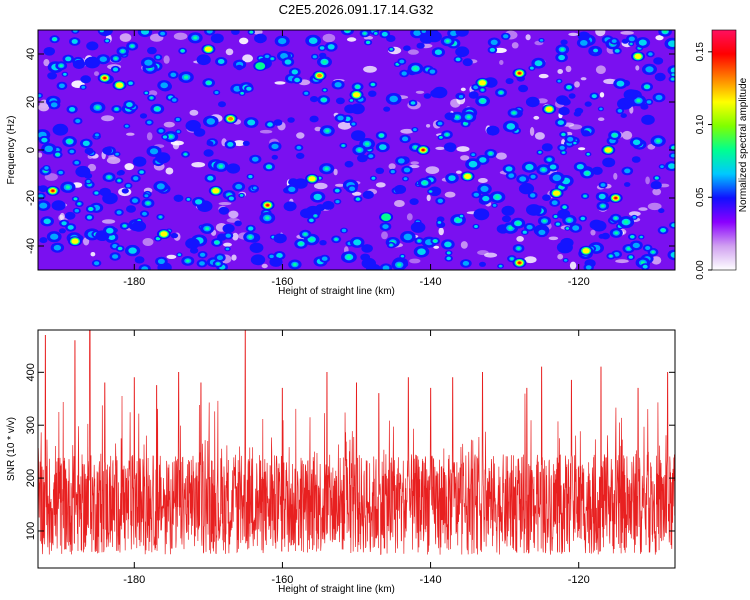  I want to click on snr-x-label: Height of straight line (km), so click(336, 589).